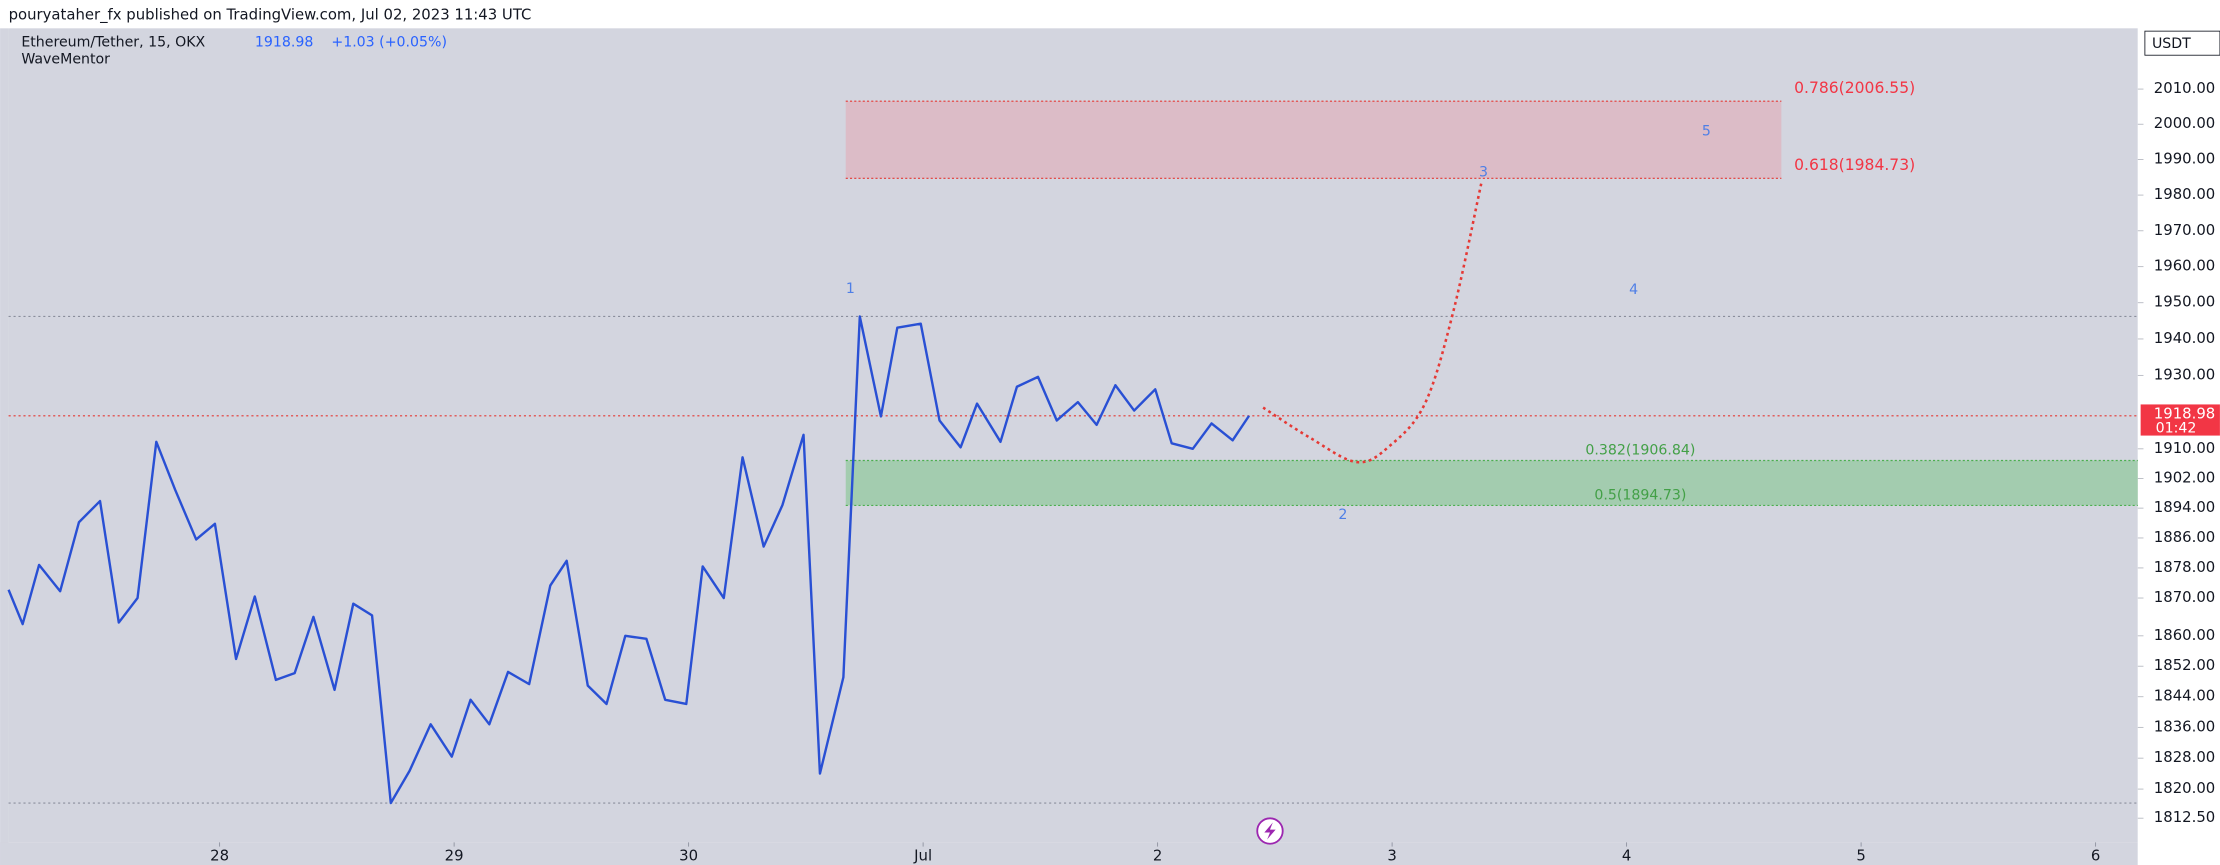 This screenshot has width=2220, height=865. I want to click on x-tick-label: 30, so click(688, 856).